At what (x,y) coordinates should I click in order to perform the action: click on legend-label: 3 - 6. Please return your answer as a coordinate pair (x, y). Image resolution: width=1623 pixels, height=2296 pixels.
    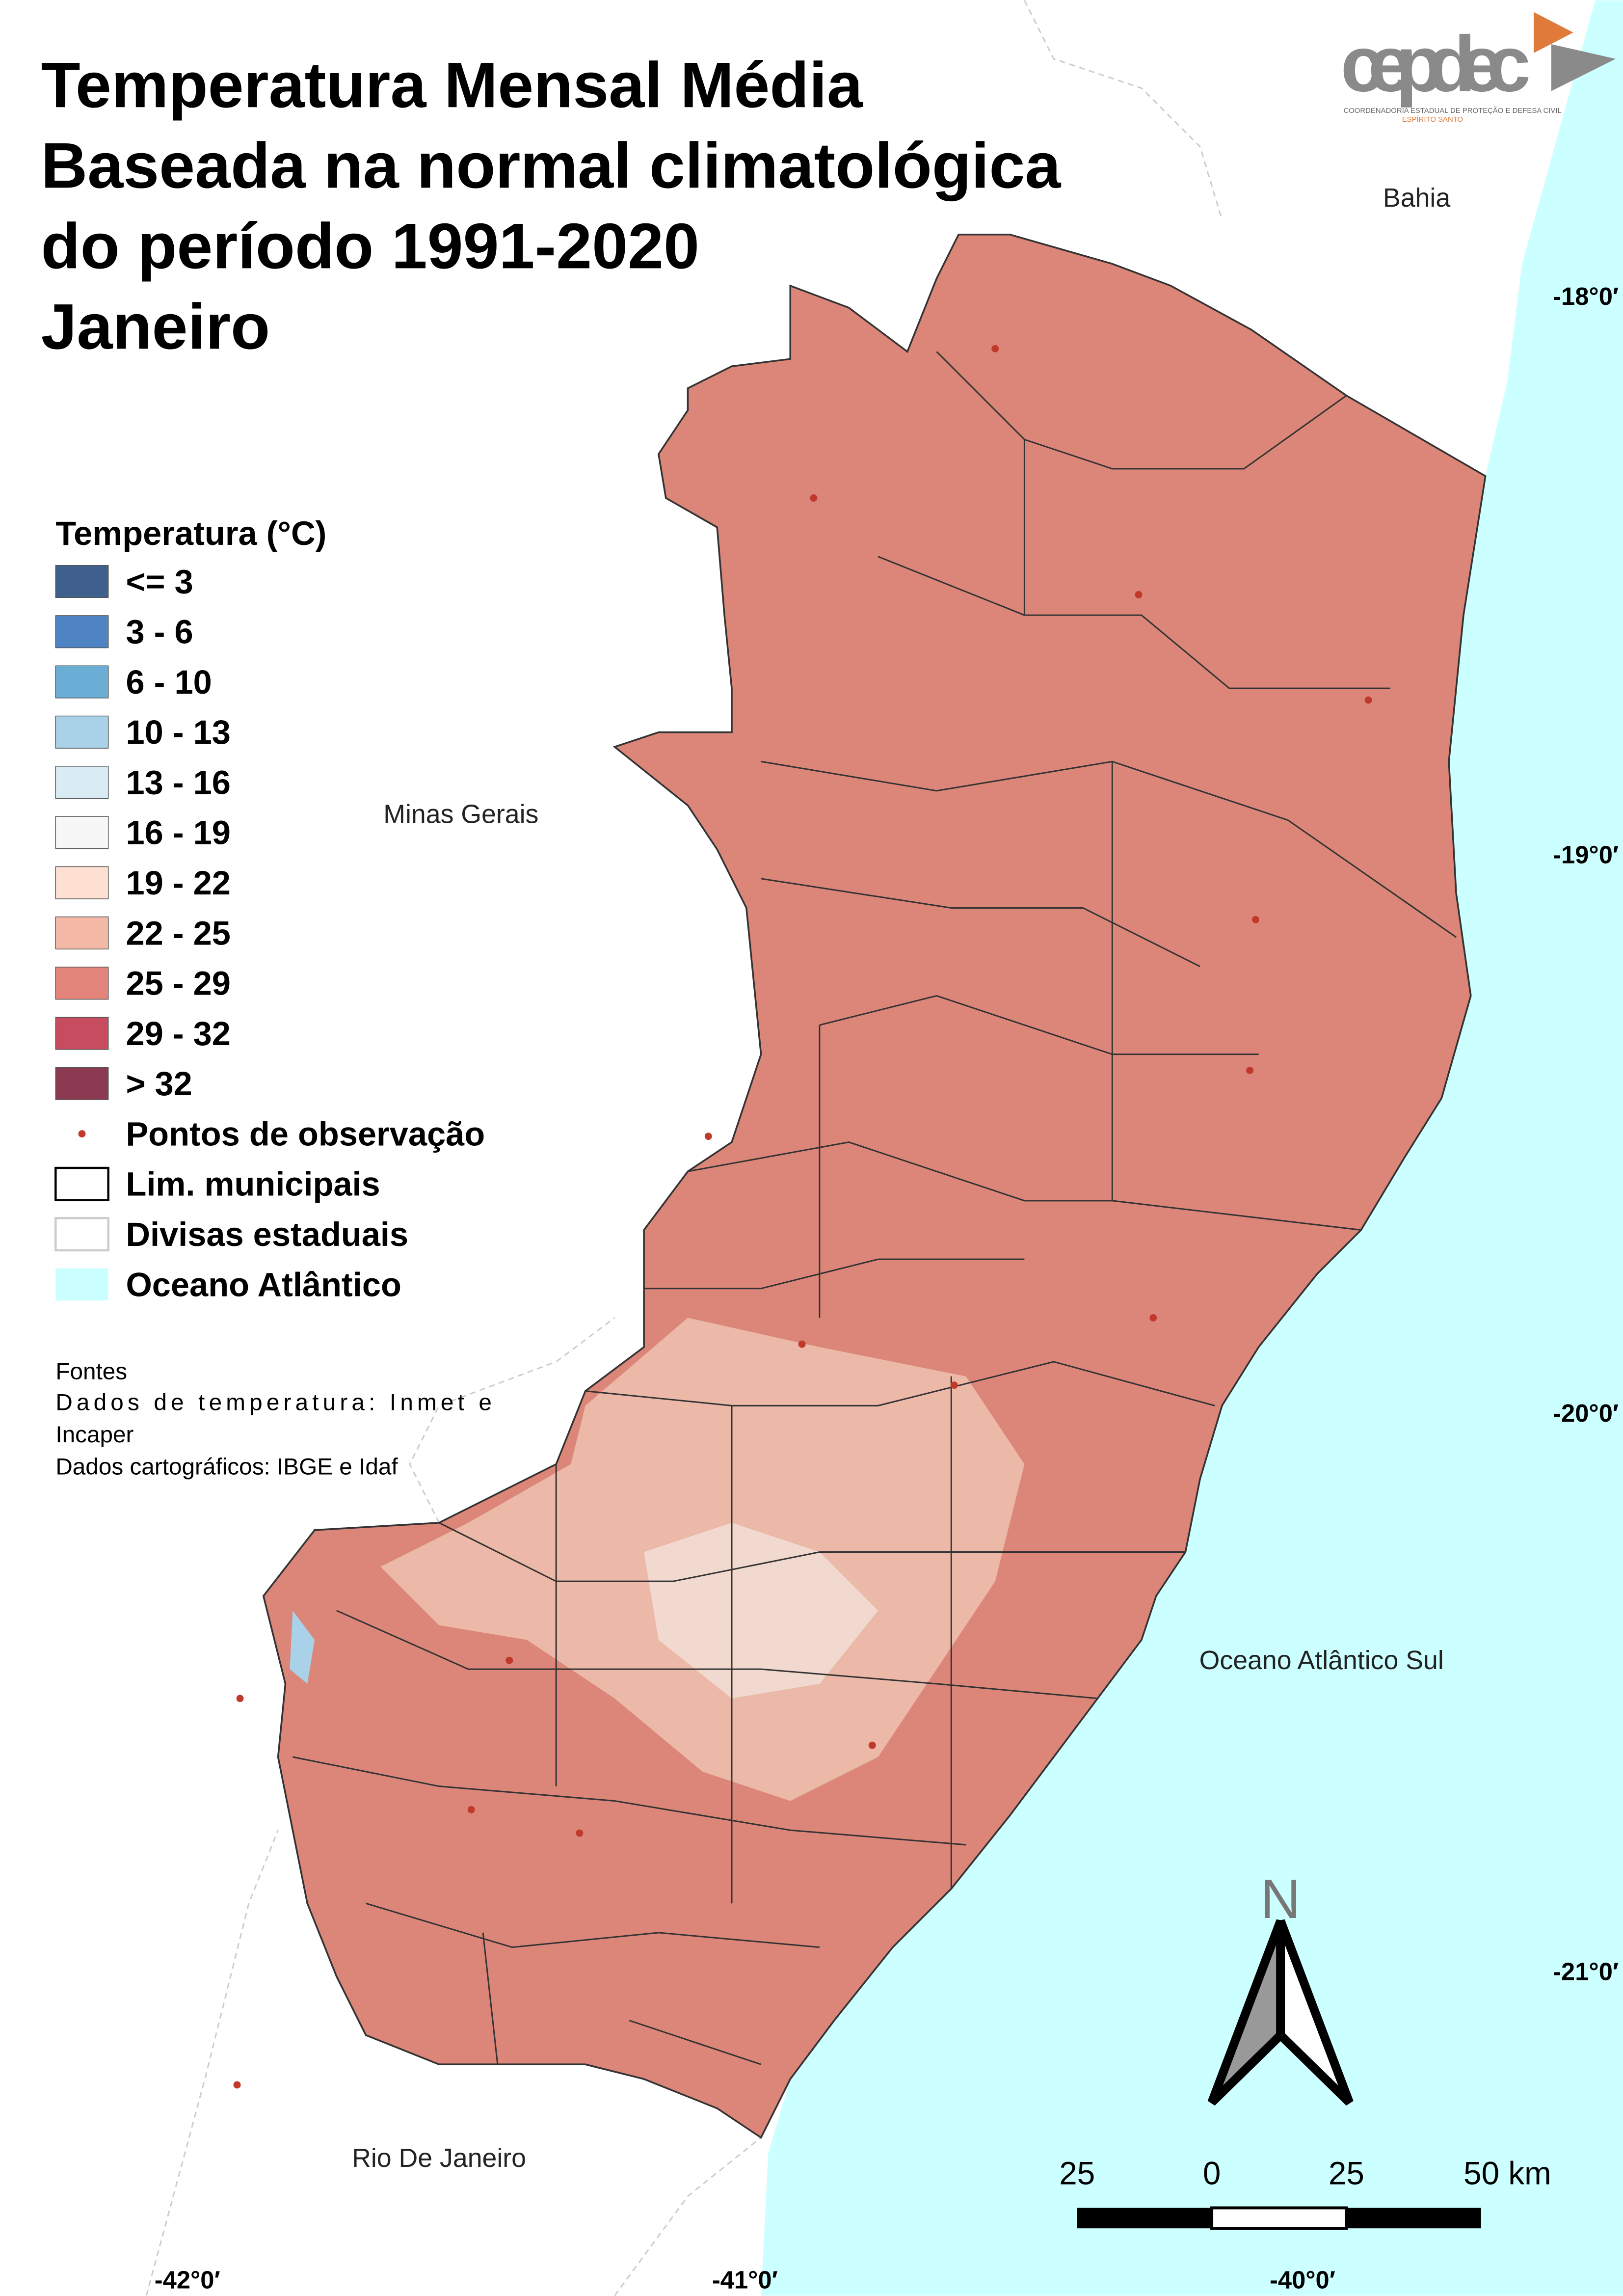
    Looking at the image, I should click on (159, 632).